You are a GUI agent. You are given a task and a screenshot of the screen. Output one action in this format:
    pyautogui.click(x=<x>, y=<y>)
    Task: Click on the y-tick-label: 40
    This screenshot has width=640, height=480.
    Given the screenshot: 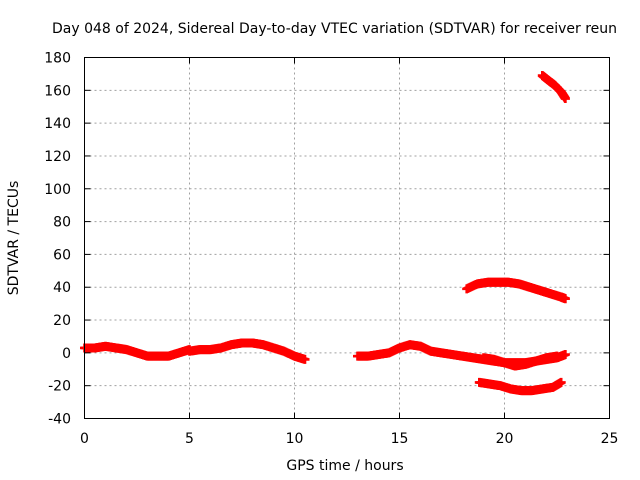 What is the action you would take?
    pyautogui.click(x=62, y=288)
    